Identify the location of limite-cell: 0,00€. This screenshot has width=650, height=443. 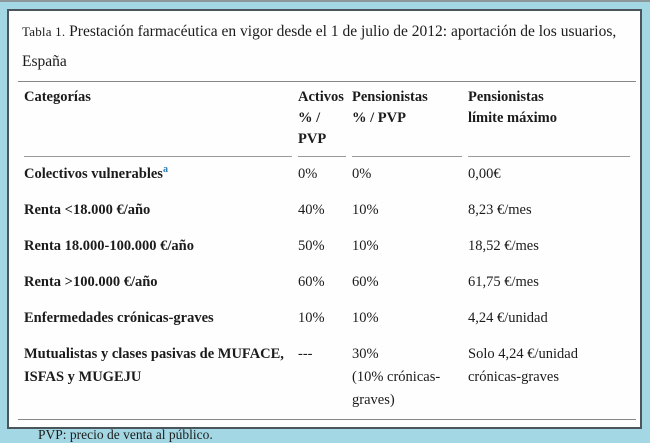
(484, 174).